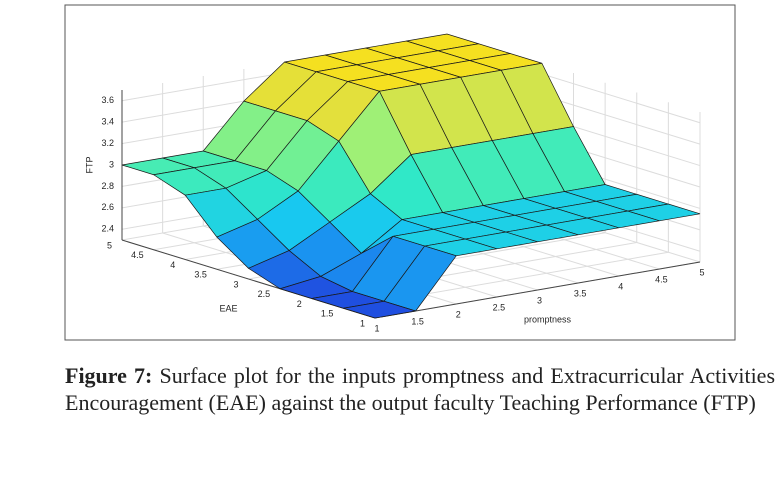 Image resolution: width=778 pixels, height=477 pixels. Describe the element at coordinates (539, 300) in the screenshot. I see `x-tick-label: 3` at that location.